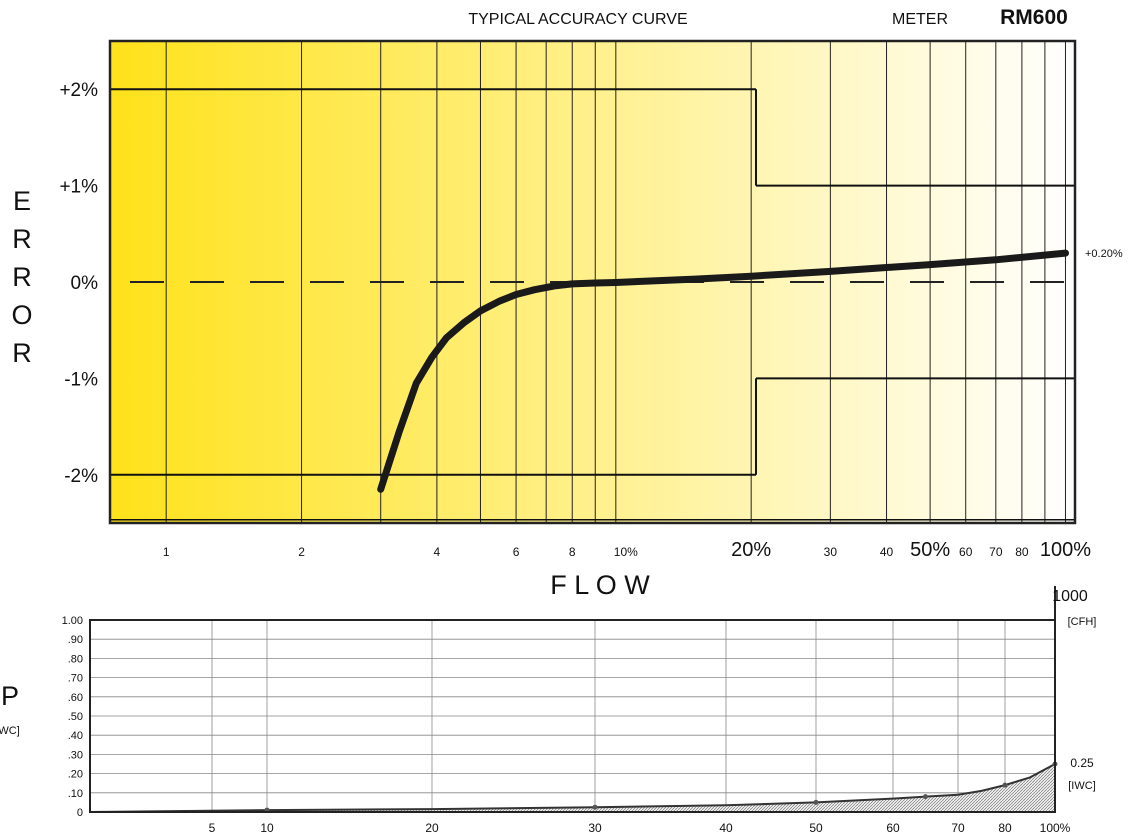  What do you see at coordinates (516, 552) in the screenshot?
I see `x-tick-label: 6` at bounding box center [516, 552].